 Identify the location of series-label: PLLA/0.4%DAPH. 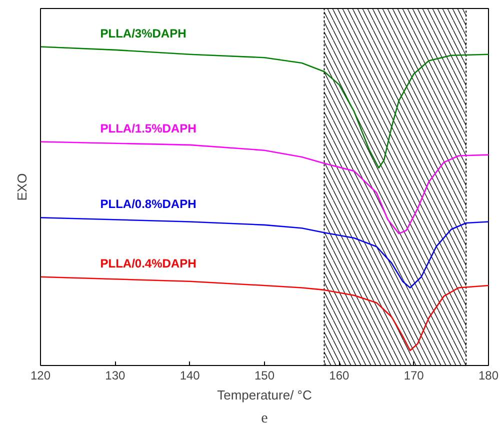
(148, 263).